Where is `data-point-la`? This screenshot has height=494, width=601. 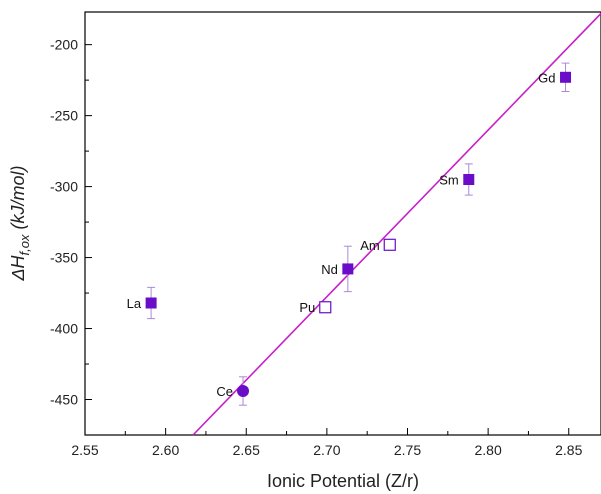
data-point-la is located at coordinates (151, 303).